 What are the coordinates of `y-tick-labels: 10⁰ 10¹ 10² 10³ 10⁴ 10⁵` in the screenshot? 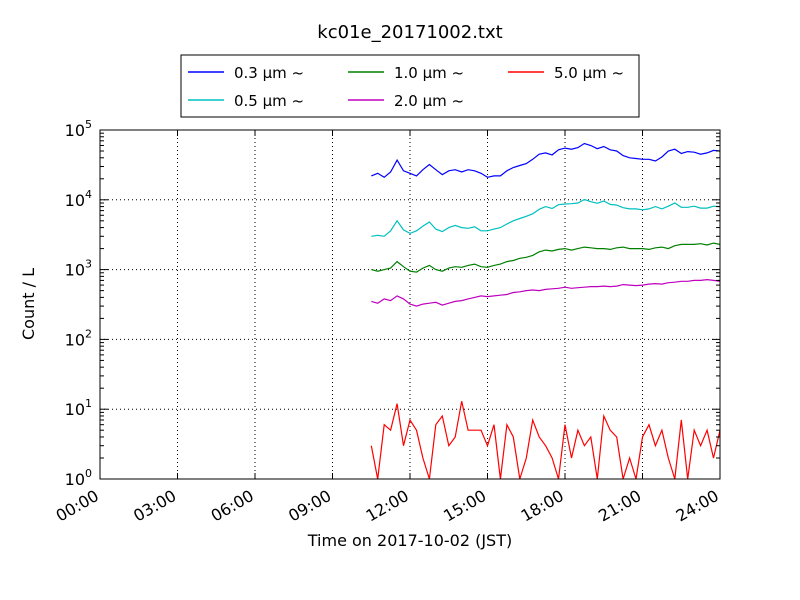 It's located at (78, 303).